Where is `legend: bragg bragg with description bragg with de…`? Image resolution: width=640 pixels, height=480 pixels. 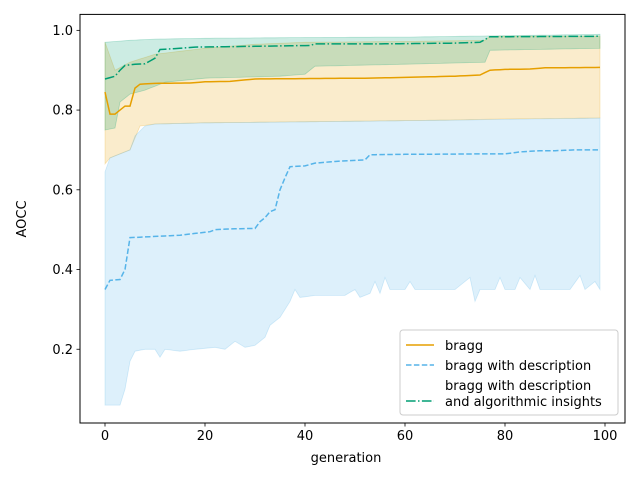
legend: bragg bragg with description bragg with de… is located at coordinates (509, 372).